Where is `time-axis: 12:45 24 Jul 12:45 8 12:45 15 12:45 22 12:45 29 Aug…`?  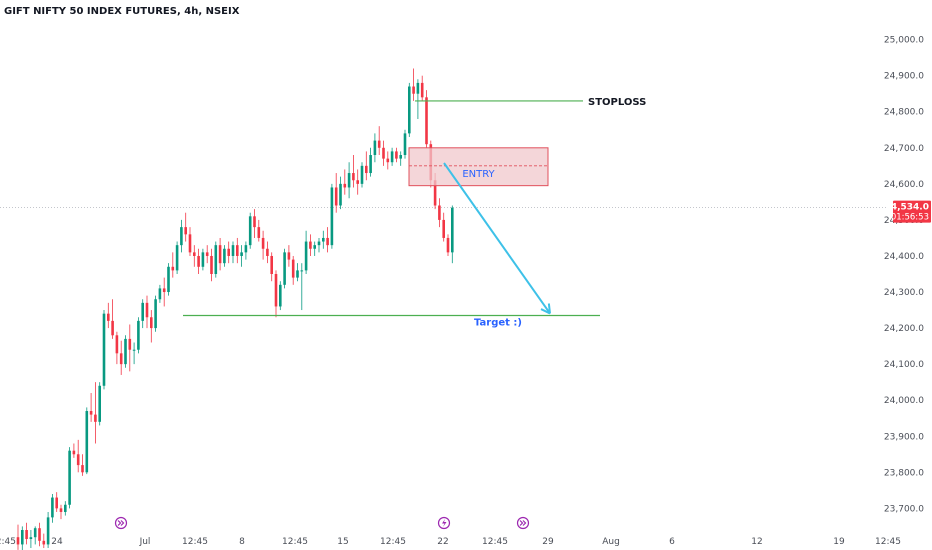
time-axis: 12:45 24 Jul 12:45 8 12:45 15 12:45 22 12:45 29 Aug… is located at coordinates (450, 532).